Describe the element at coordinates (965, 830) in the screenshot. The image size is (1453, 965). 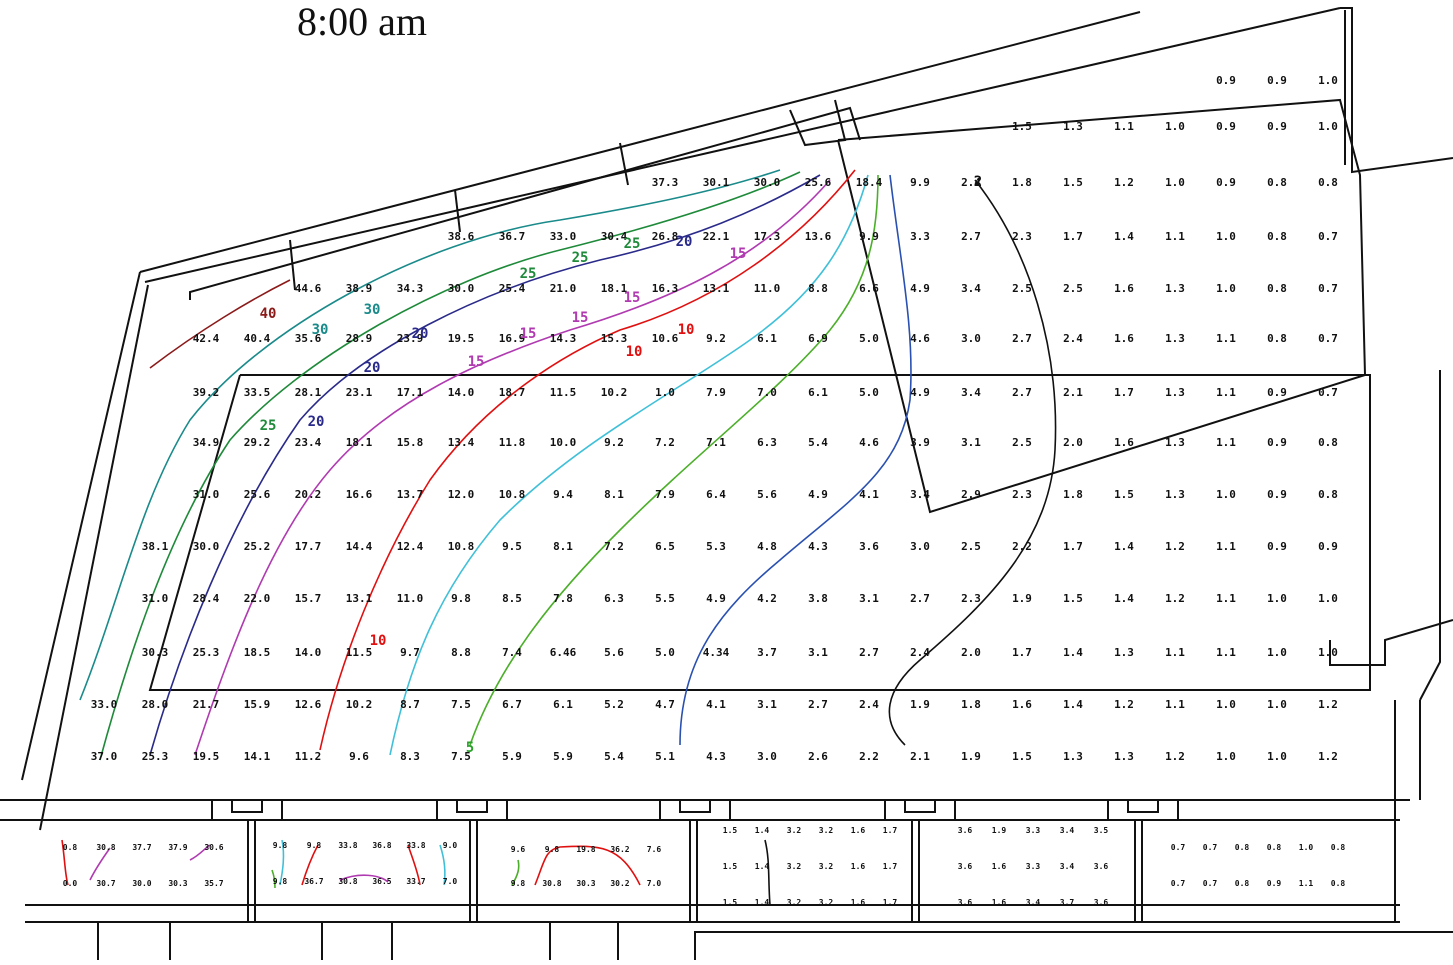
I see `room-value: 3.6` at that location.